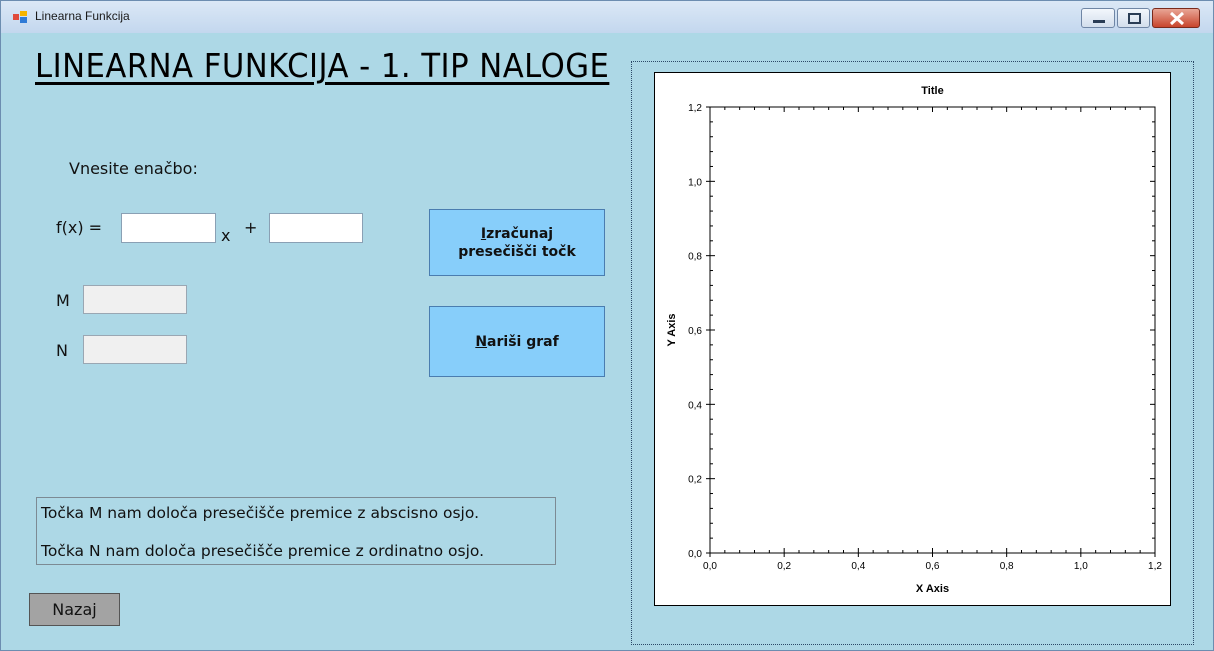  I want to click on maximize-icon, so click(1134, 18).